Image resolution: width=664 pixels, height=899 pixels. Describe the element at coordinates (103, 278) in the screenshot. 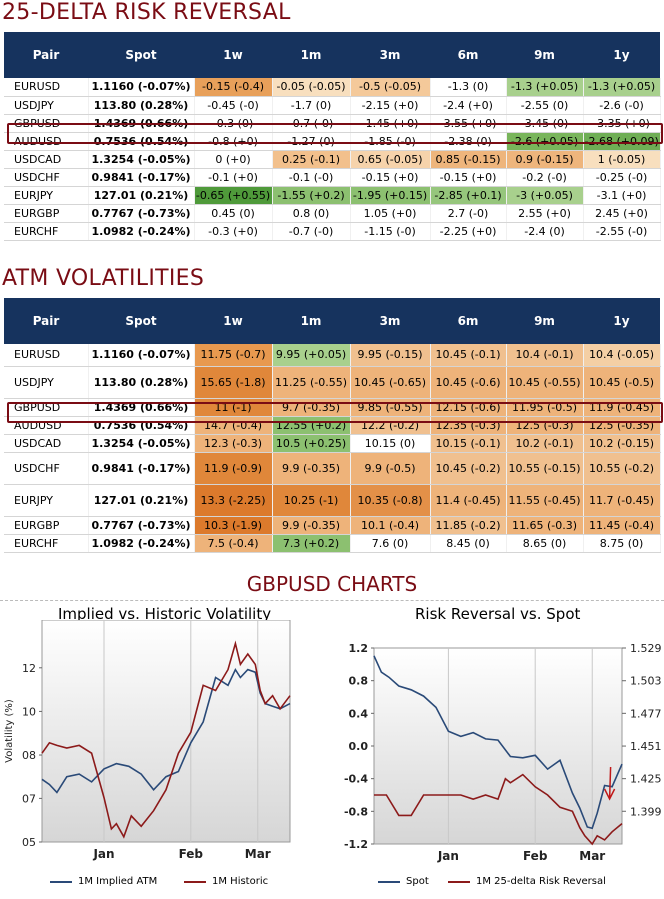

I see `atm-volatilities-title: ATM VOLATILITIES` at that location.